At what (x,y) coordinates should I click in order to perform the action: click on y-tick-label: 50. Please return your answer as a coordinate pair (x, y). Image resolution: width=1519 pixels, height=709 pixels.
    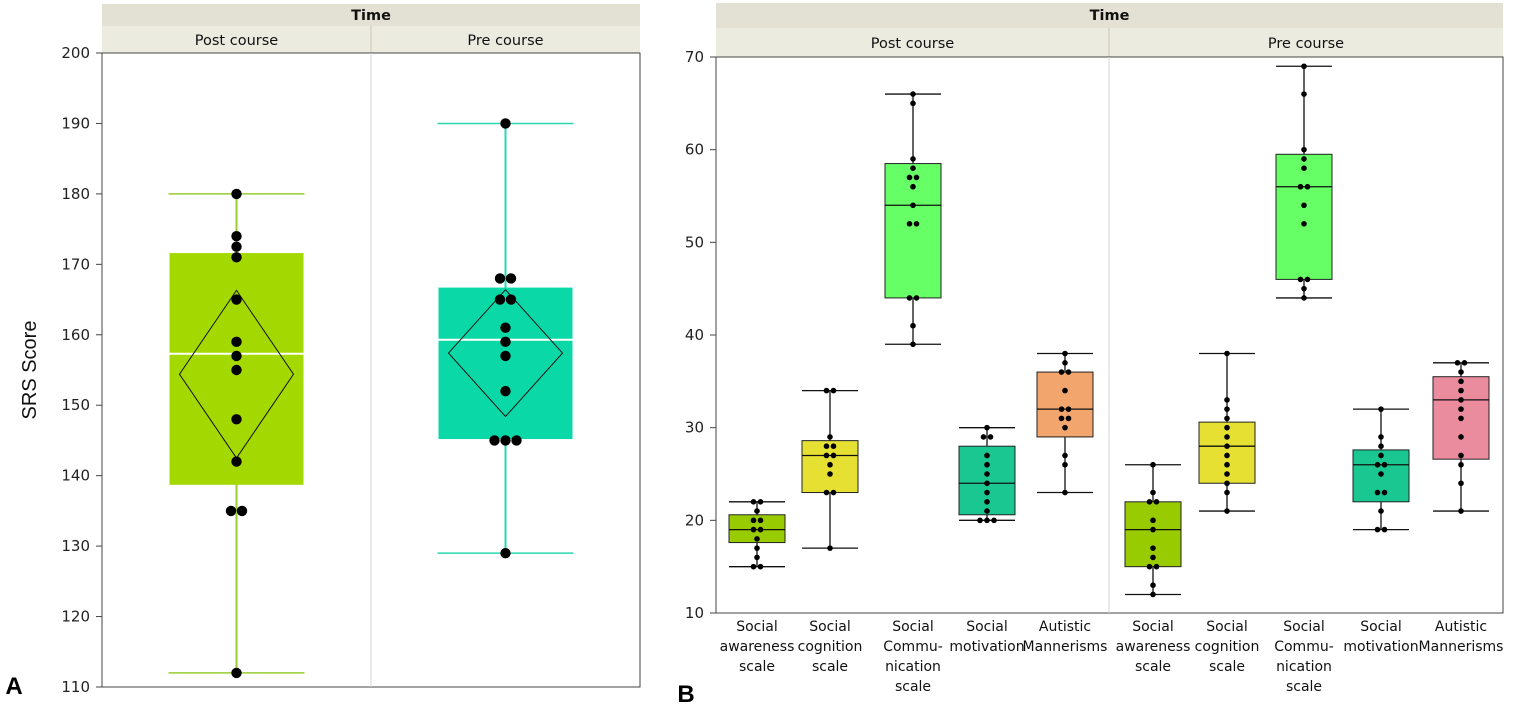
    Looking at the image, I should click on (694, 242).